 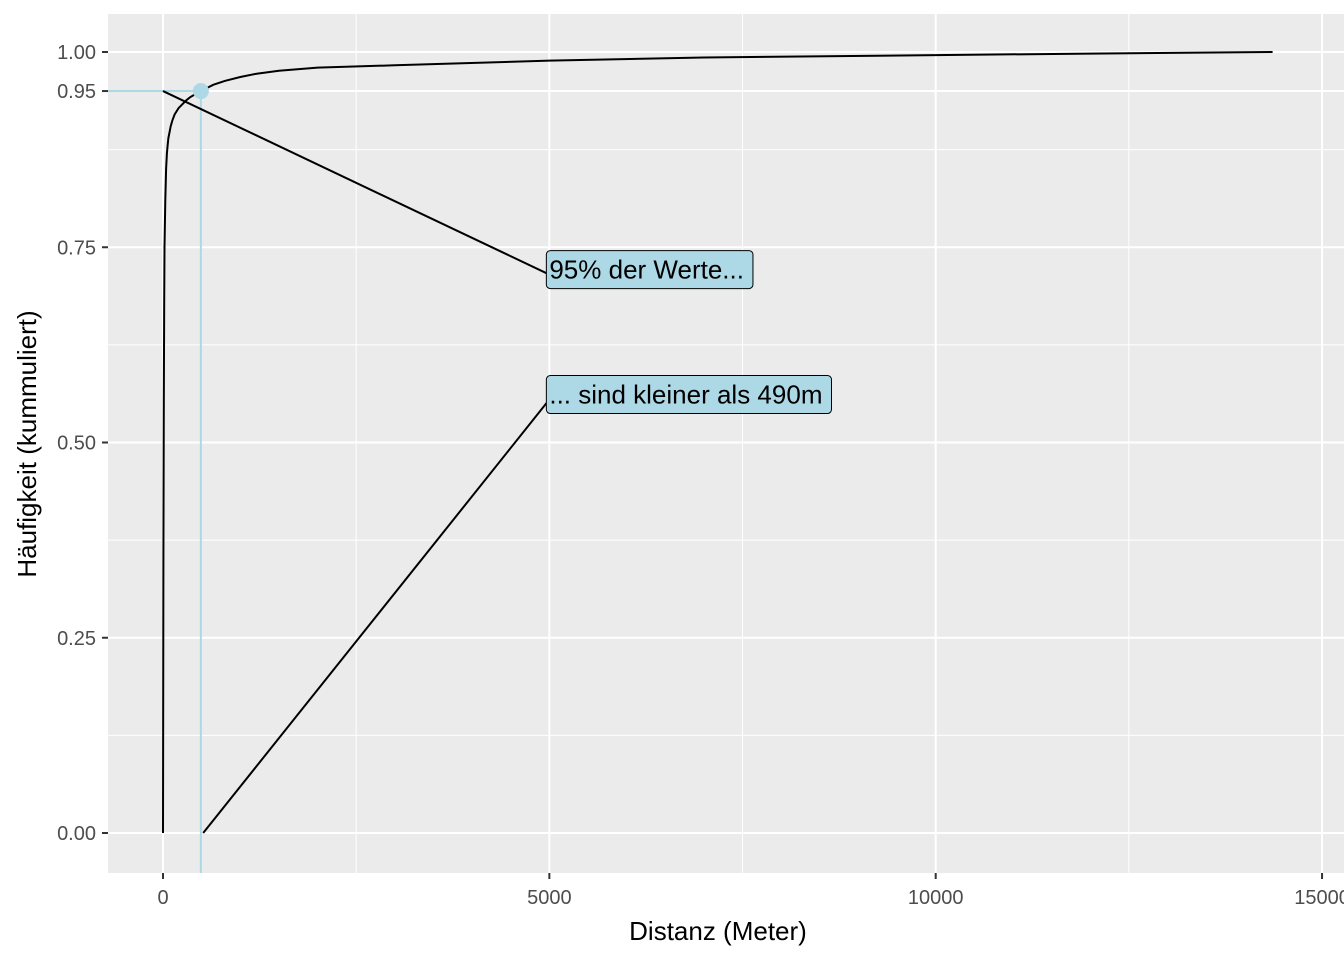 I want to click on x-axis-title: Distanz (Meter), so click(x=718, y=931).